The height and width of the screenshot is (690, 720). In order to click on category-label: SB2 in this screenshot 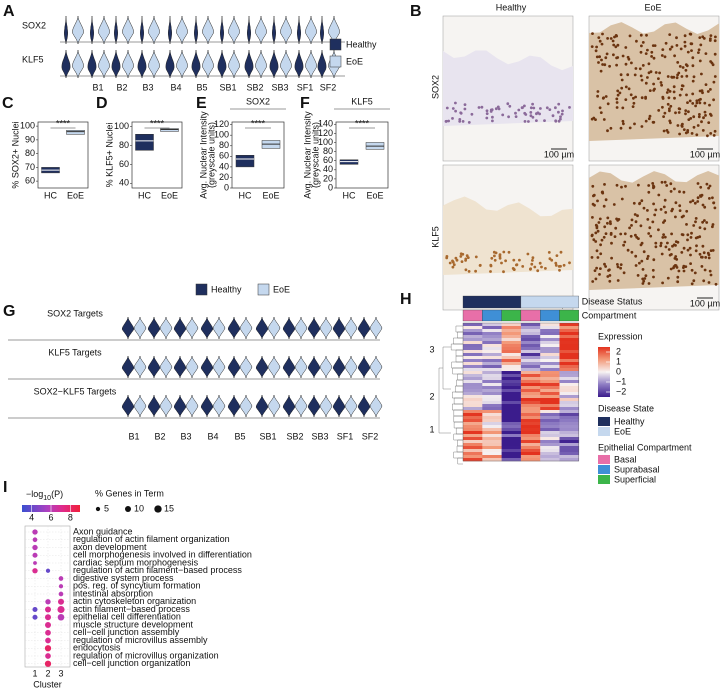, I will do `click(294, 436)`.